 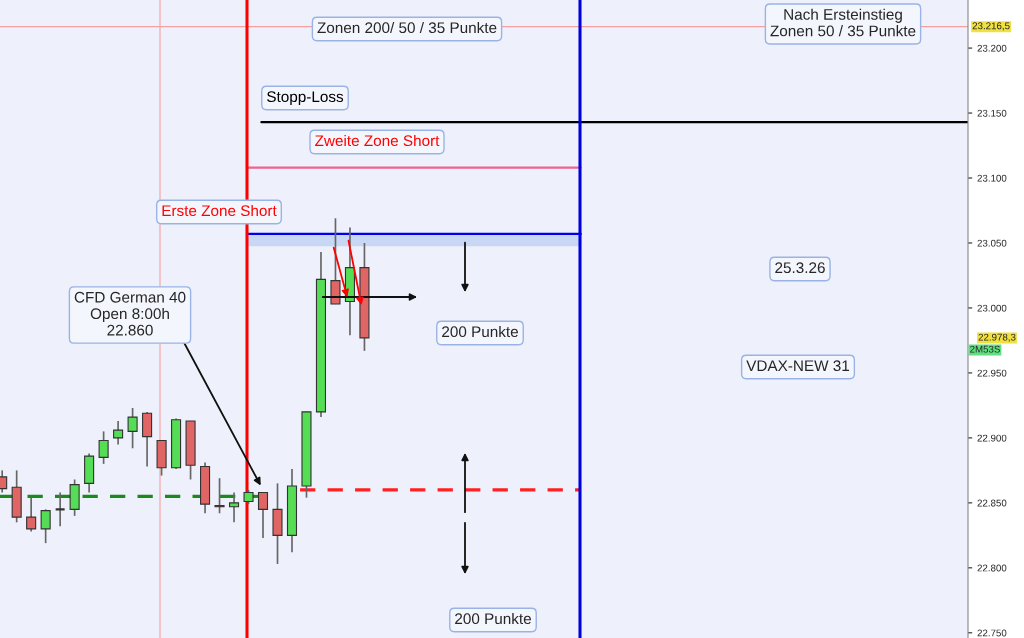 I want to click on annotation: Nach Ersteinstieg Zonen 50 / 35 Punkte, so click(x=843, y=22).